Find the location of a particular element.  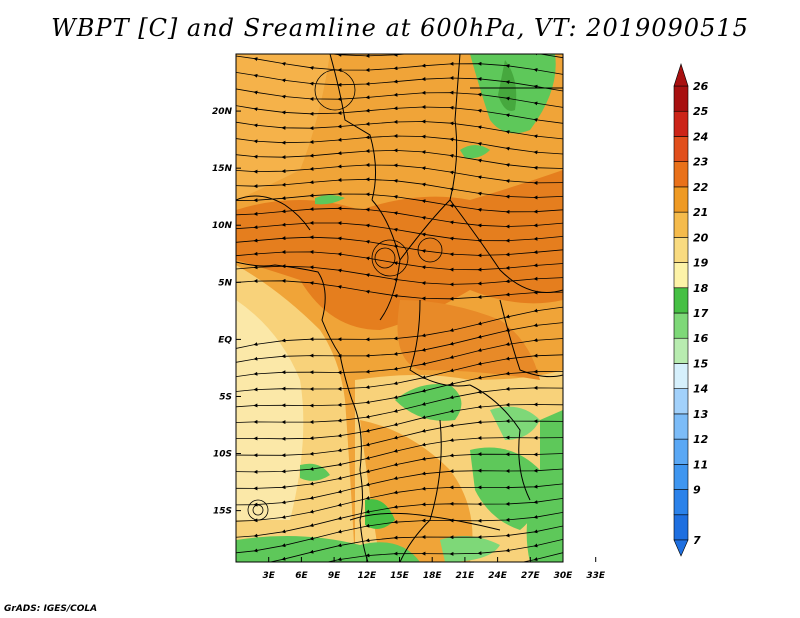

colorbar-label: 24 is located at coordinates (700, 136).